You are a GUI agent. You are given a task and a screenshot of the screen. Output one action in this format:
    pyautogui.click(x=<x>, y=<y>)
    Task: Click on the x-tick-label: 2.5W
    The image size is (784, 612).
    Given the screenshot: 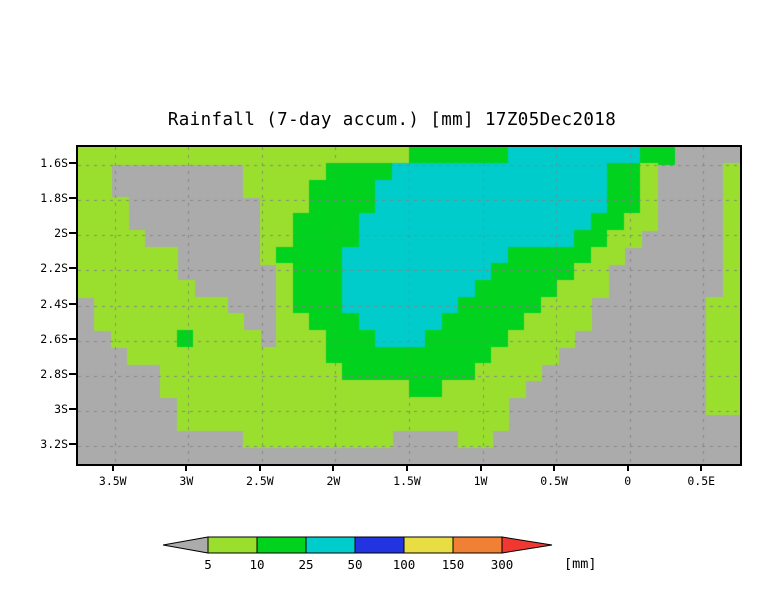 What is the action you would take?
    pyautogui.click(x=260, y=481)
    